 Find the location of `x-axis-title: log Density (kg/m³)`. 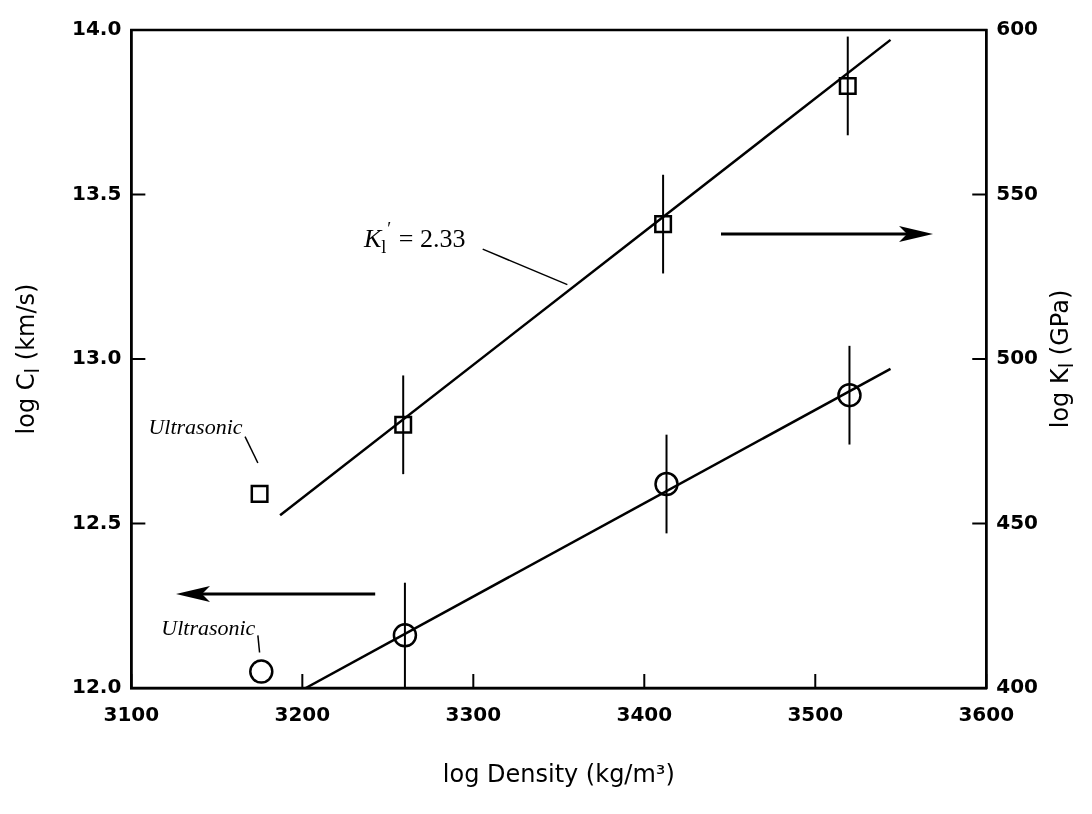

x-axis-title: log Density (kg/m³) is located at coordinates (558, 774).